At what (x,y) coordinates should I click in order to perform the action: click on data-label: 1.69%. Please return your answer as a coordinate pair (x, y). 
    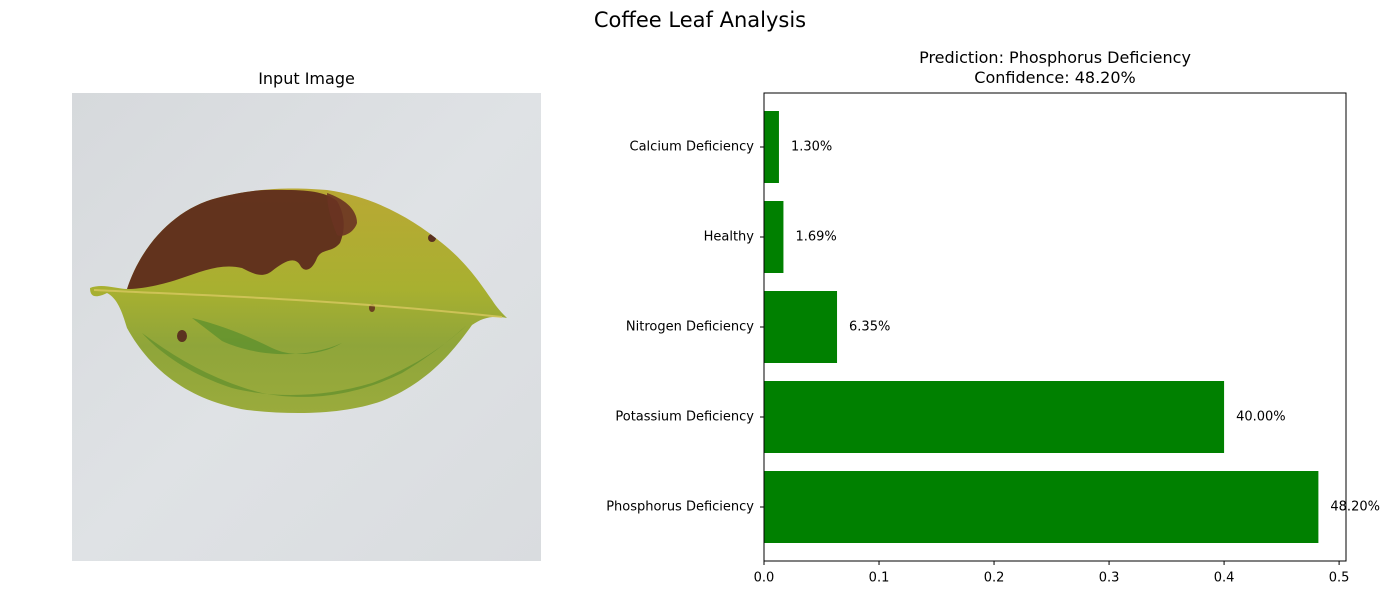
    Looking at the image, I should click on (815, 237).